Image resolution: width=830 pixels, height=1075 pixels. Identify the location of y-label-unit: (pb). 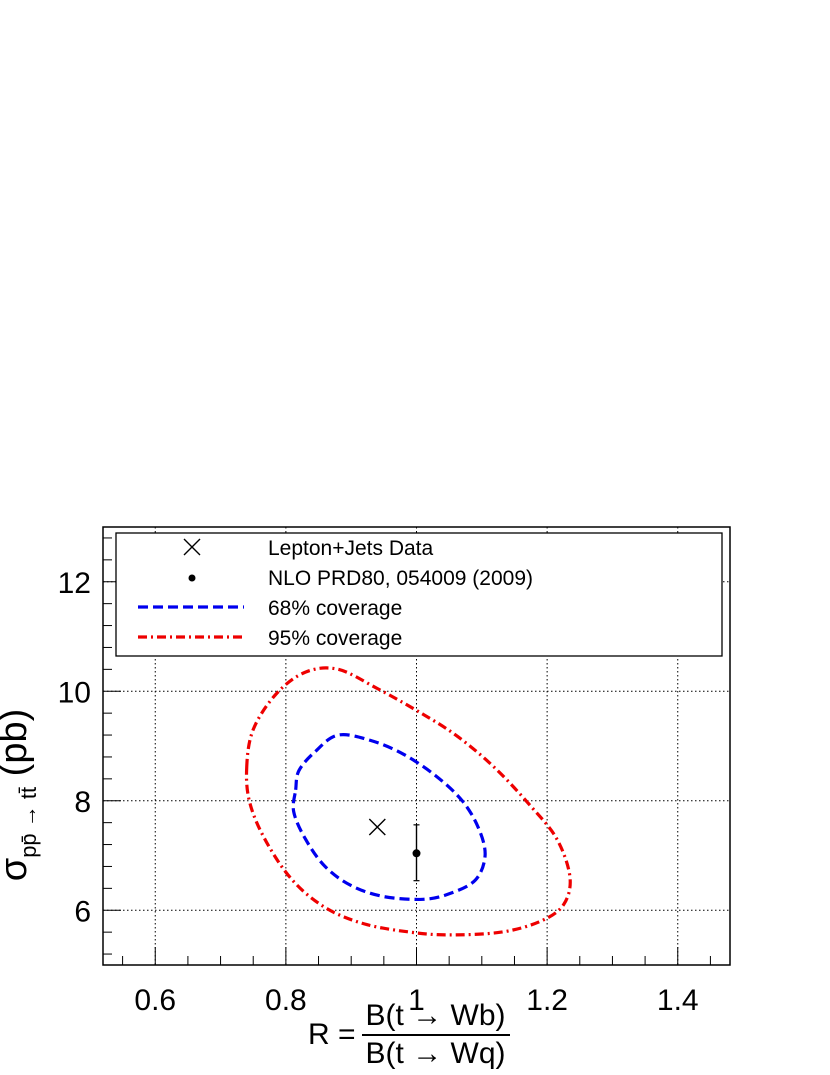
(17, 742).